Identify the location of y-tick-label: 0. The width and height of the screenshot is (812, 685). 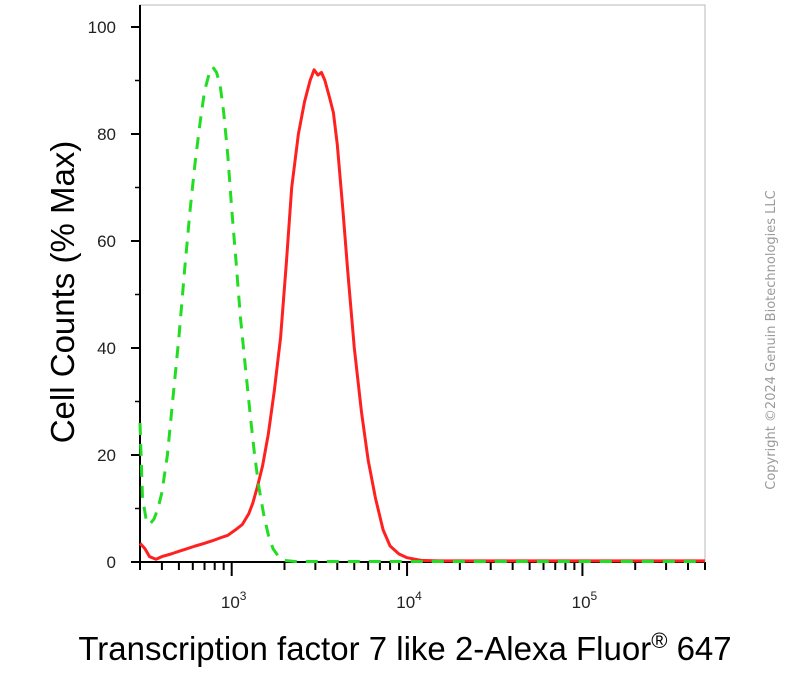
(111, 562).